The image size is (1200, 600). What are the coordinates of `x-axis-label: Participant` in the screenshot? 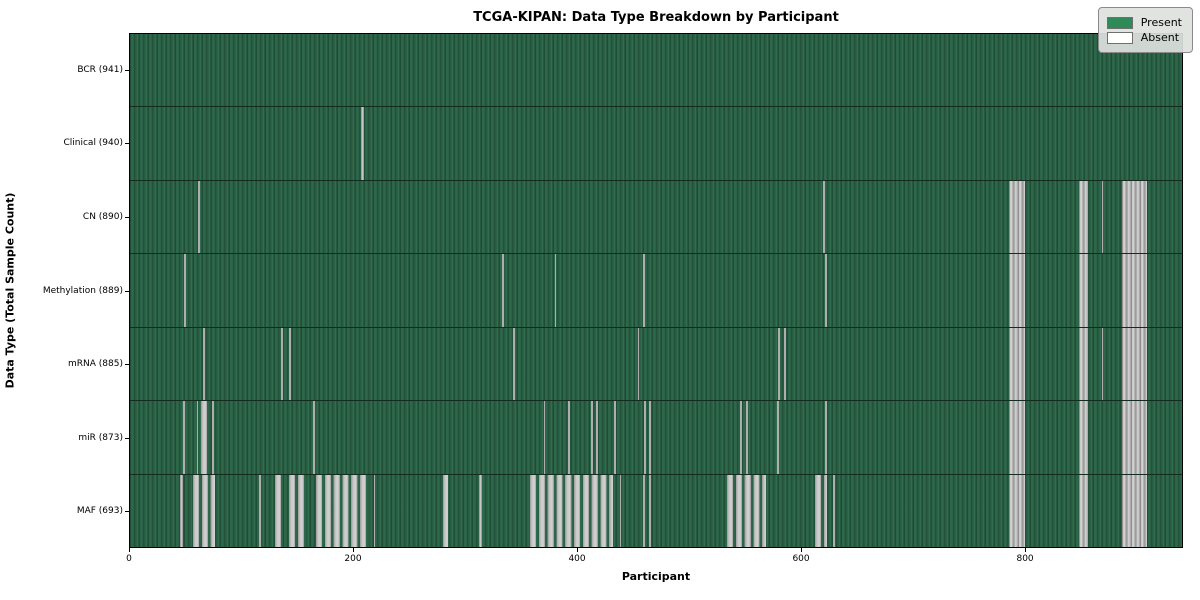 It's located at (656, 576).